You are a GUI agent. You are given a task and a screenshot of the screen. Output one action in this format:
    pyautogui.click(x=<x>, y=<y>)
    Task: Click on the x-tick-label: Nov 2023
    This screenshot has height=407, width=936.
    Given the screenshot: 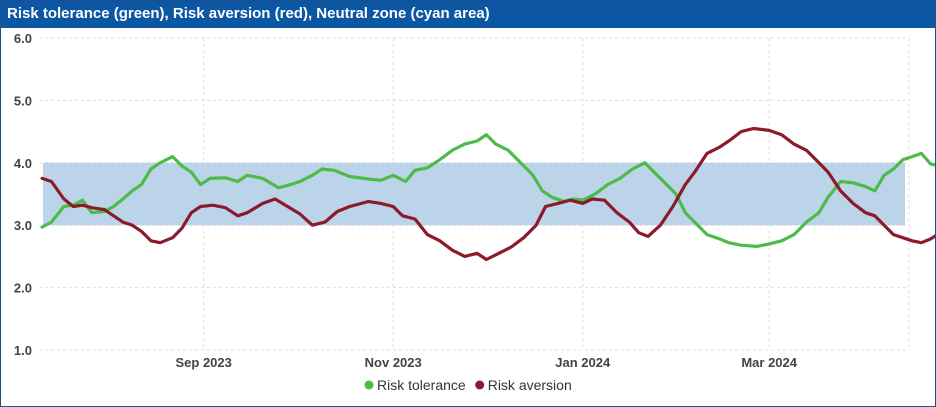 What is the action you would take?
    pyautogui.click(x=393, y=362)
    